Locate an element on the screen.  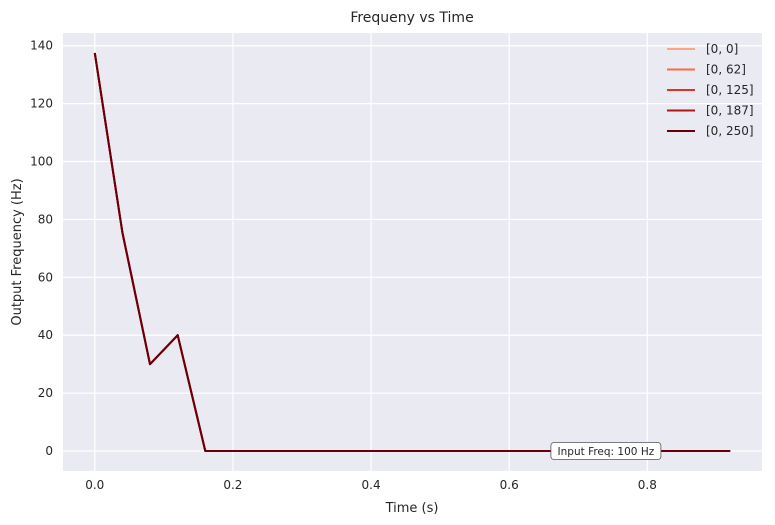
y-tick-label: 80 is located at coordinates (45, 219).